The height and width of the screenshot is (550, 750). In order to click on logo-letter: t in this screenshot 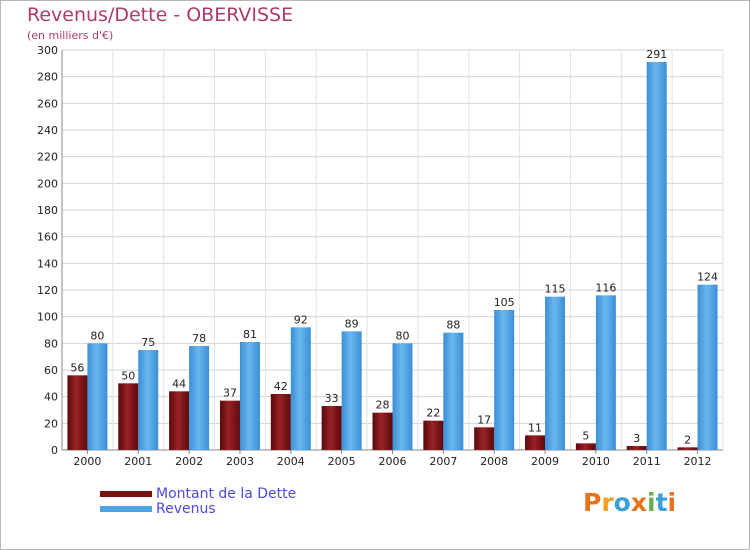, I will do `click(661, 502)`.